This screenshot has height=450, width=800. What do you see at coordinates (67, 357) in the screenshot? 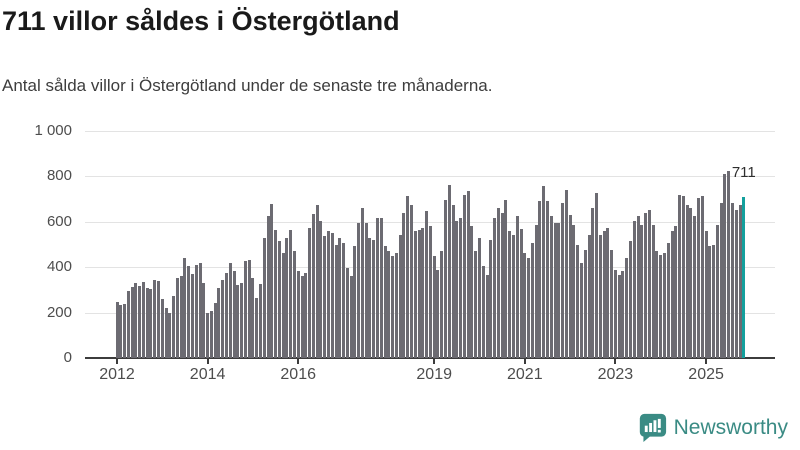
I see `y-axis-tick-label: 0` at bounding box center [67, 357].